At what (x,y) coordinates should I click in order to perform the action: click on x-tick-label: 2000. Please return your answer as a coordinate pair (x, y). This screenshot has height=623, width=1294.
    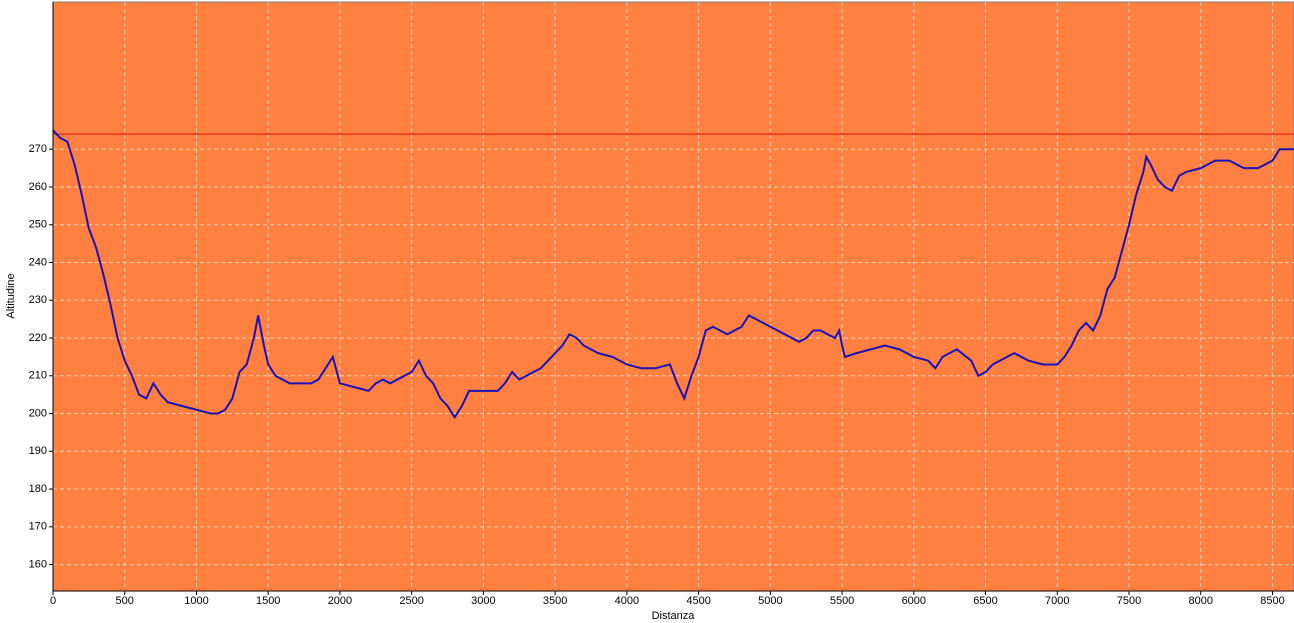
    Looking at the image, I should click on (340, 601).